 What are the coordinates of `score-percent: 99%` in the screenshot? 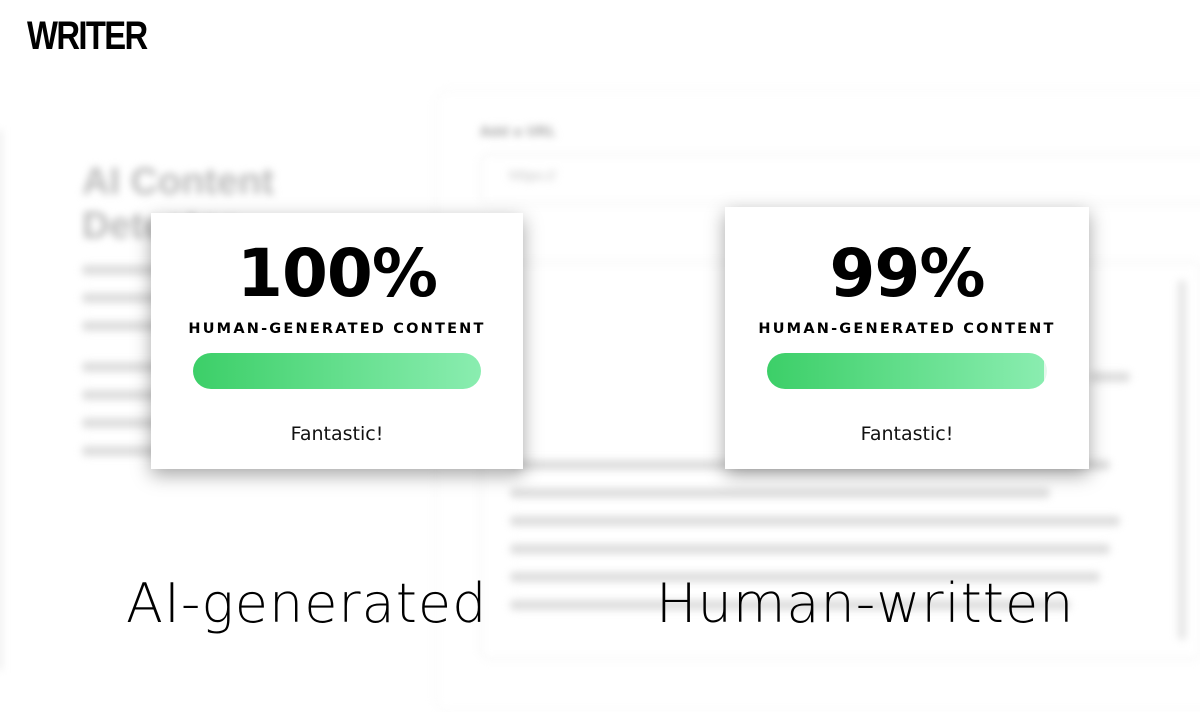 It's located at (907, 273).